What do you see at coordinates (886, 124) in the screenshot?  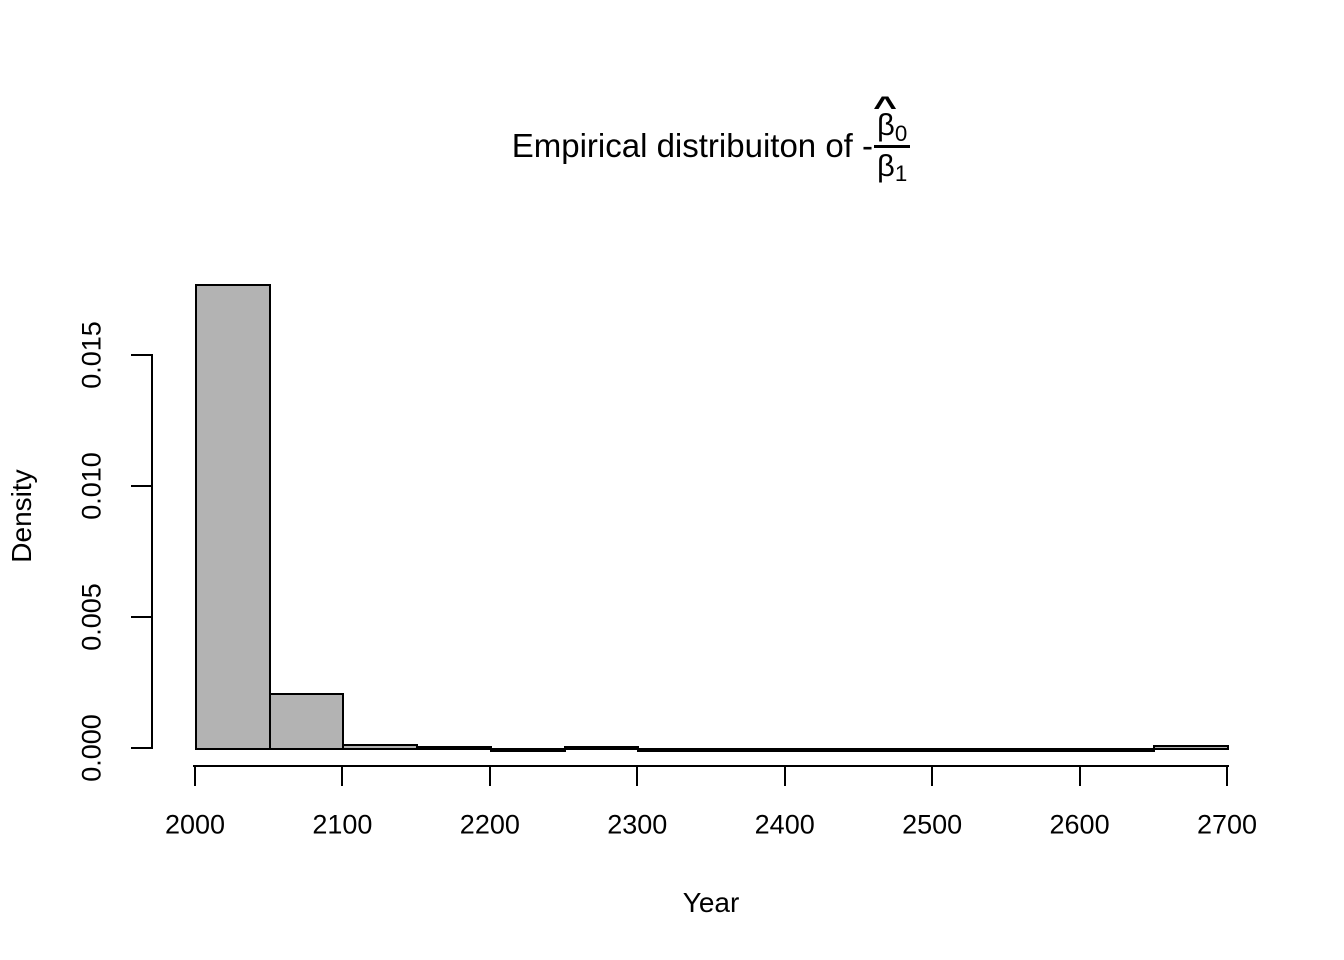 I see `beta0-base: β` at bounding box center [886, 124].